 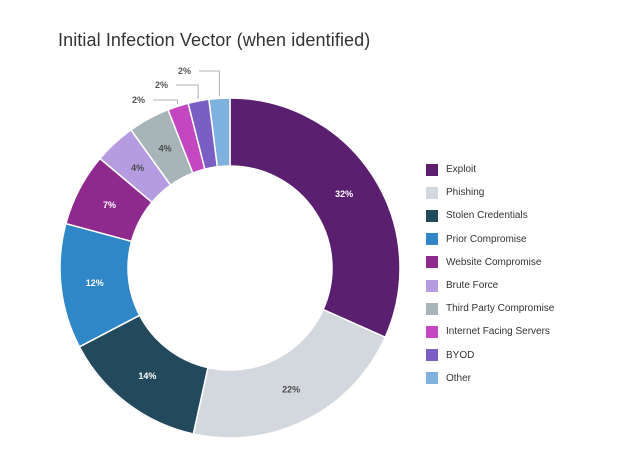 I want to click on slice-phishing, so click(x=289, y=373).